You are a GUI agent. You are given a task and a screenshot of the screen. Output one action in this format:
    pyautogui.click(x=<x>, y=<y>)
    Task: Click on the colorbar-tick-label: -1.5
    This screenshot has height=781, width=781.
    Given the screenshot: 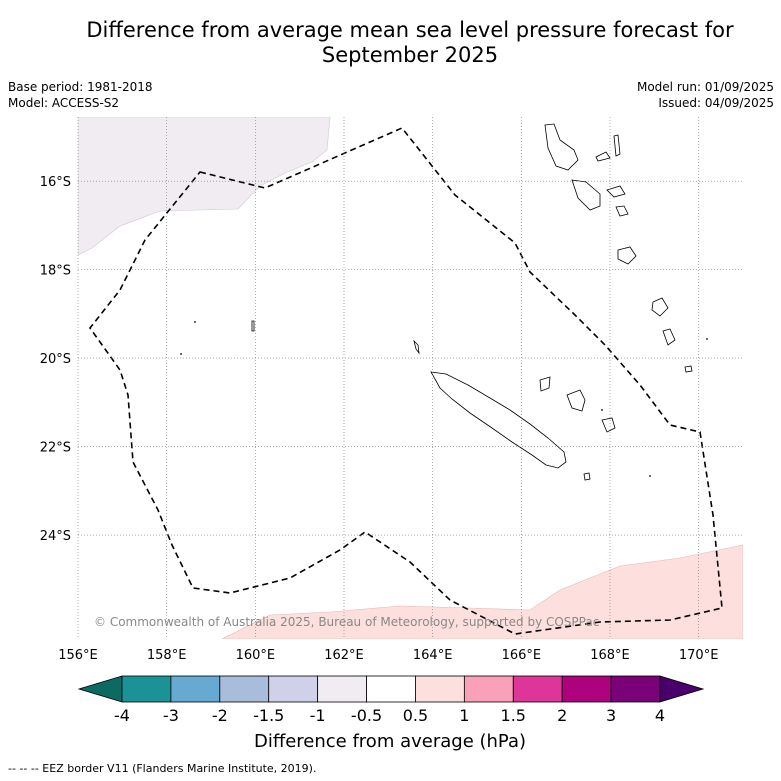 What is the action you would take?
    pyautogui.click(x=268, y=715)
    